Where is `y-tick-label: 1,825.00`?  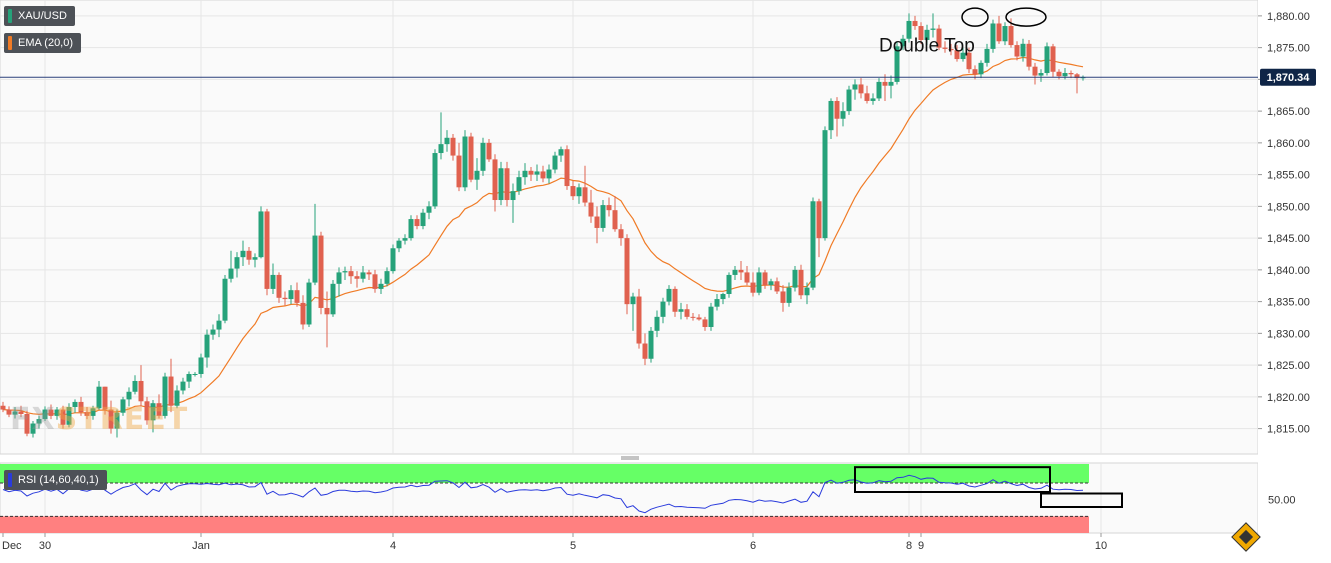
y-tick-label: 1,825.00 is located at coordinates (1288, 366).